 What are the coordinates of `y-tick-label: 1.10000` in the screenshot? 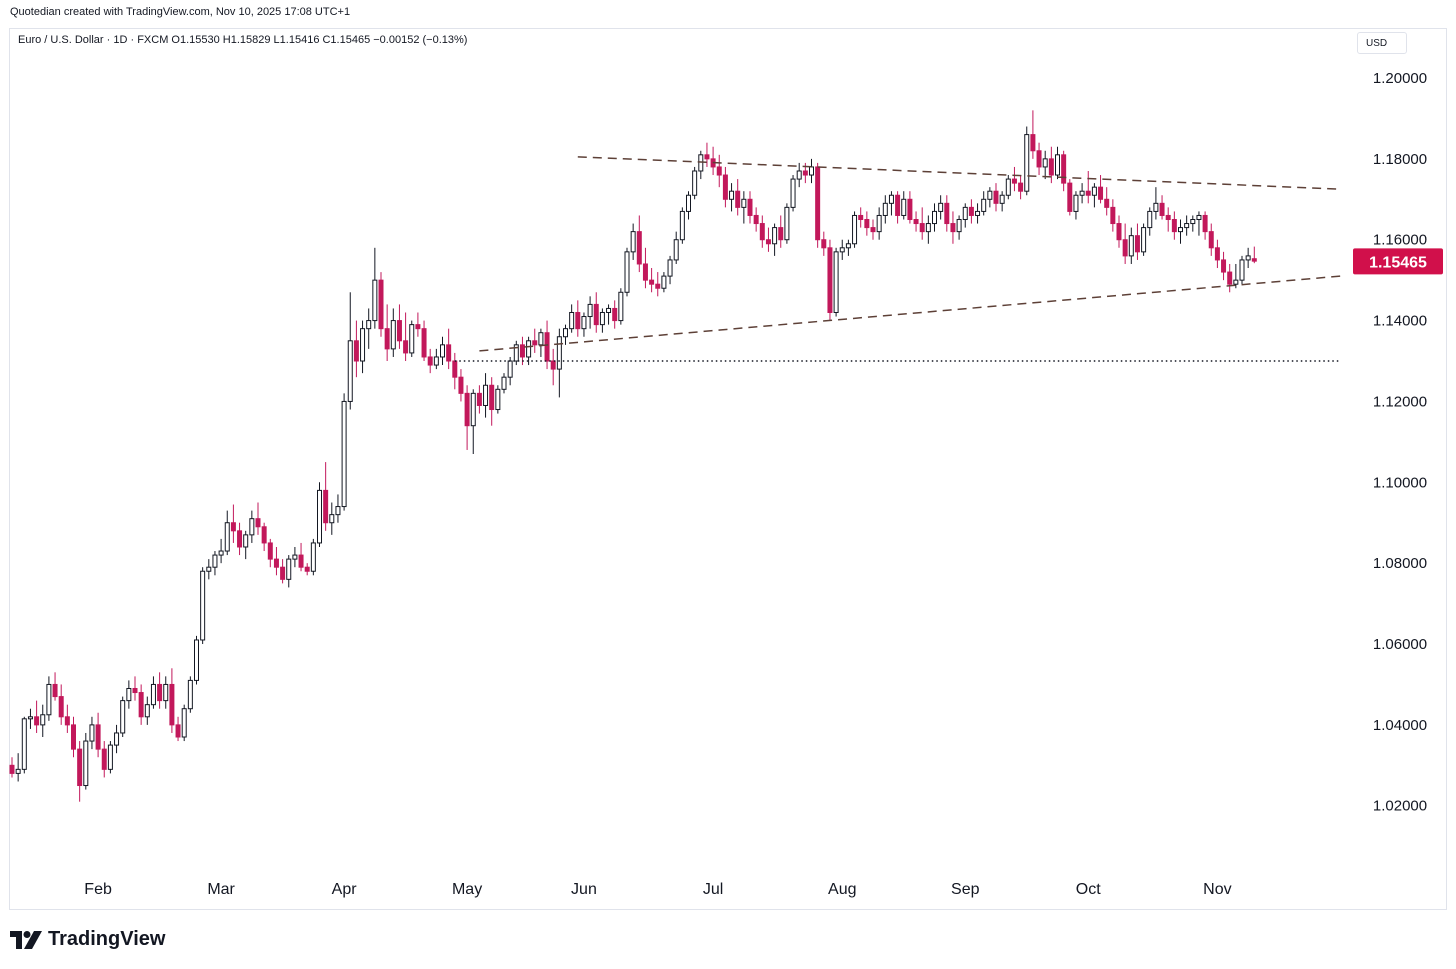 It's located at (1400, 482).